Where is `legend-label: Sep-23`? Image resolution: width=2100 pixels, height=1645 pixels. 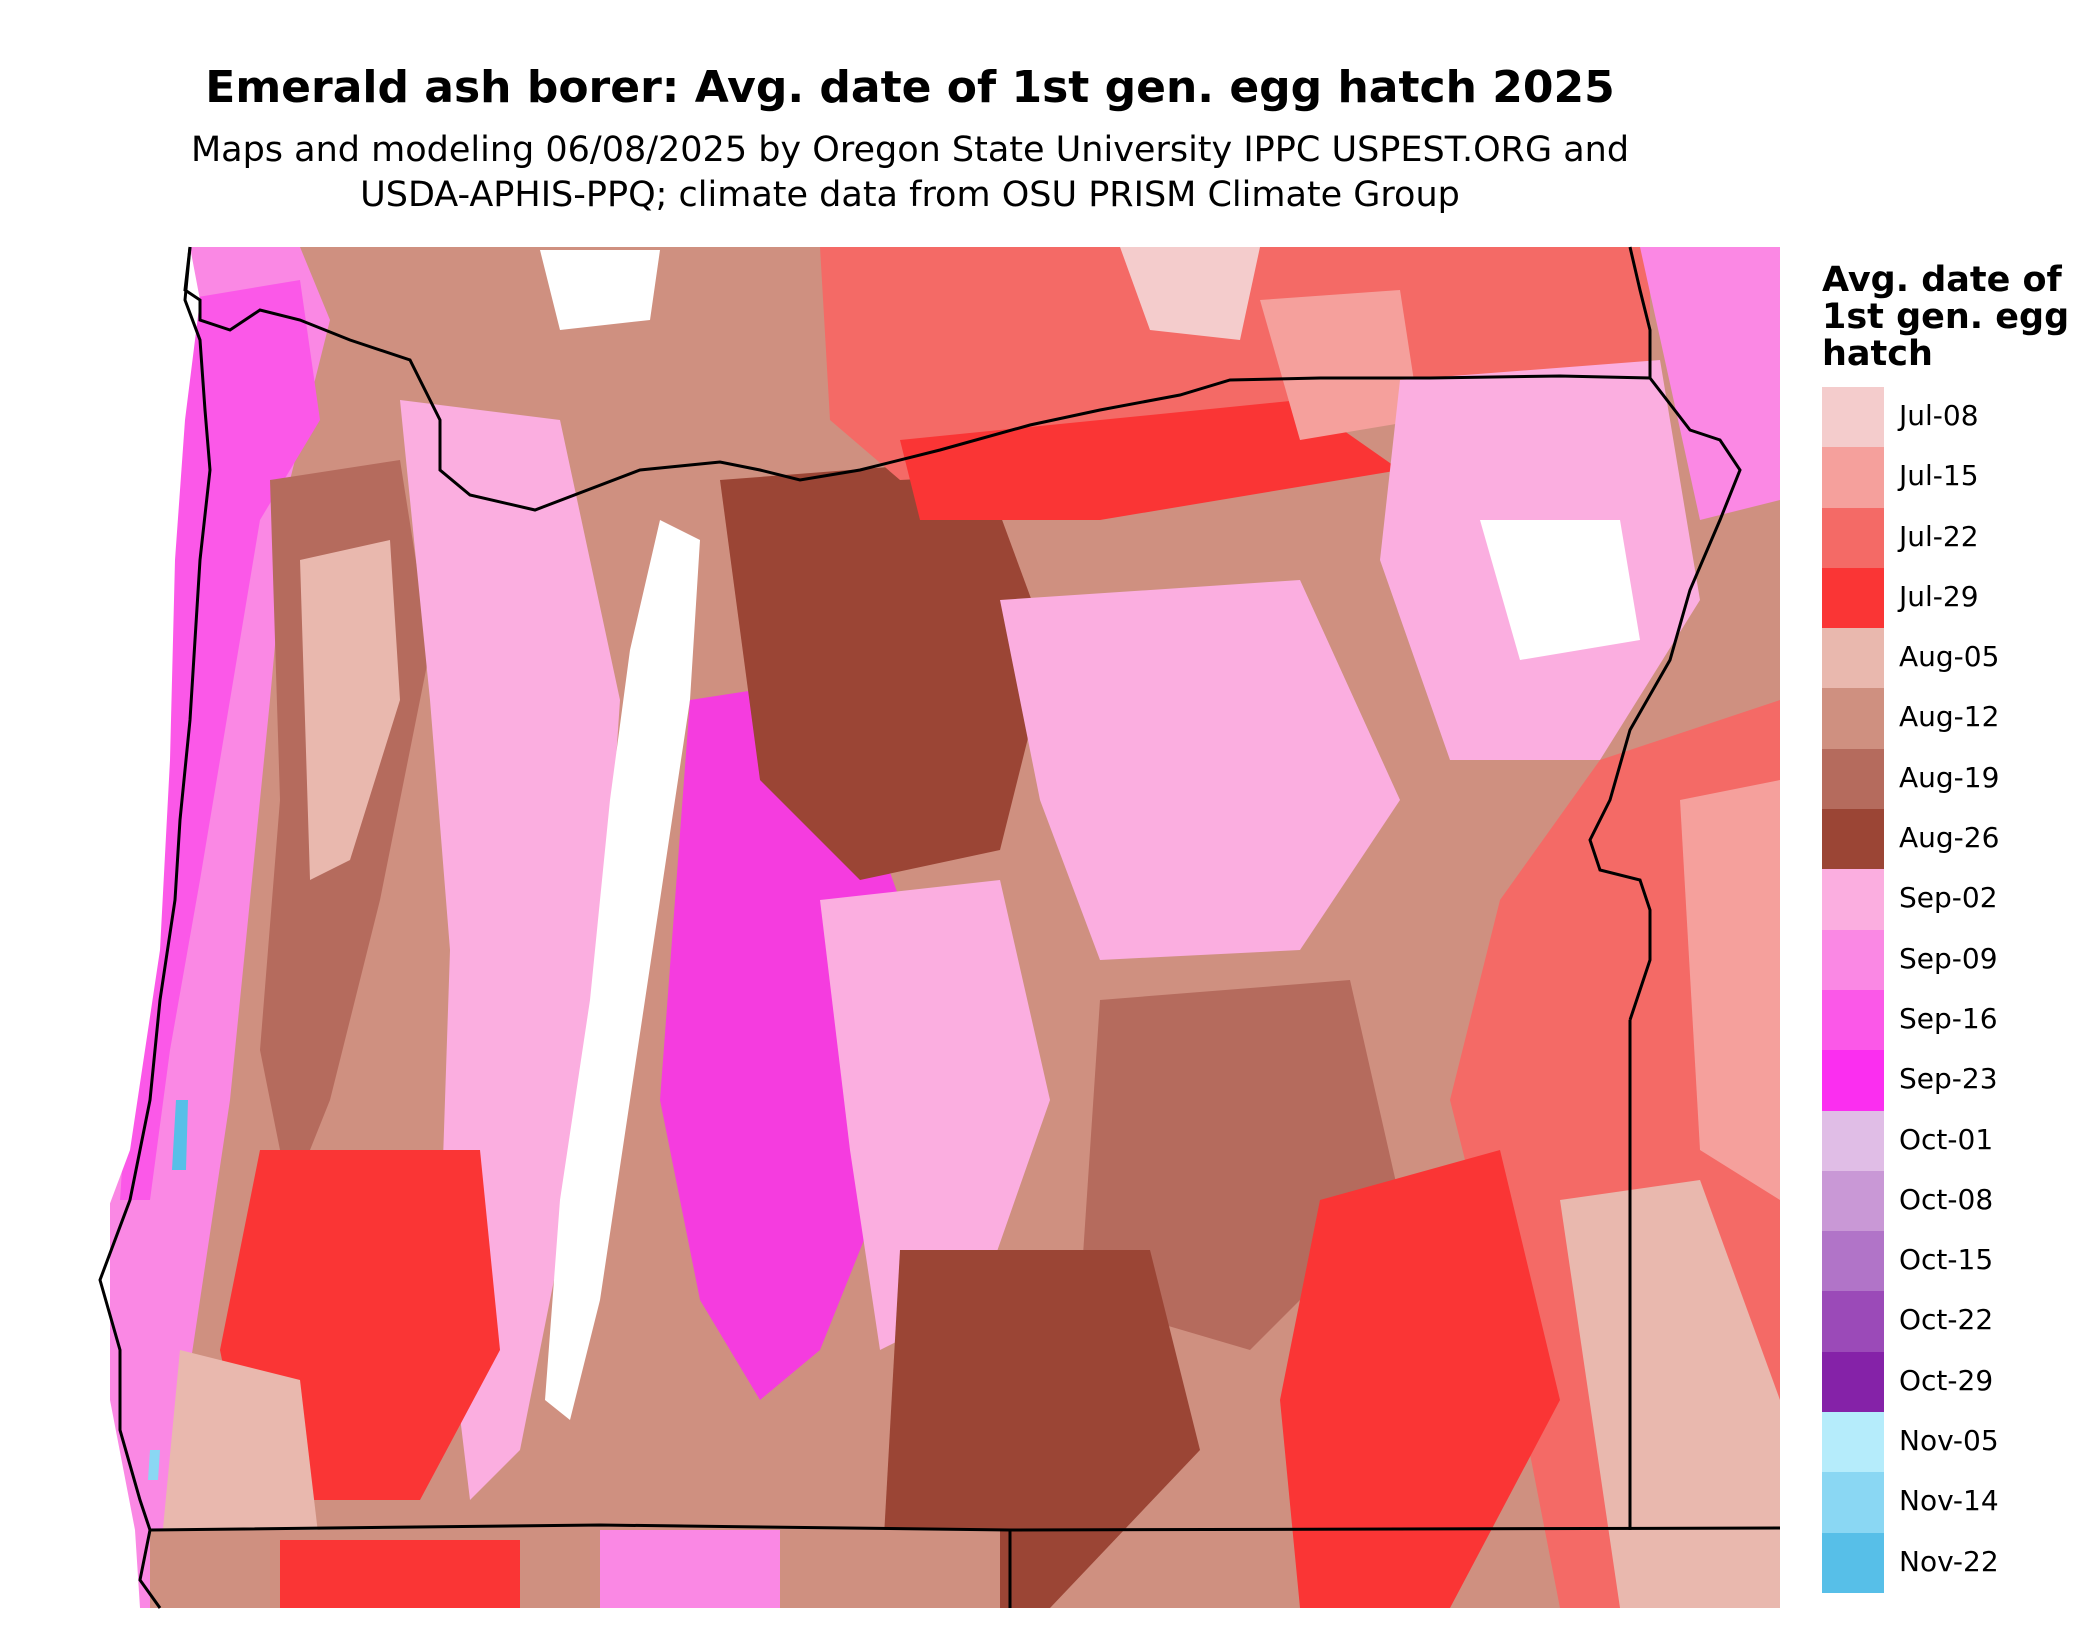
legend-label: Sep-23 is located at coordinates (1948, 1079).